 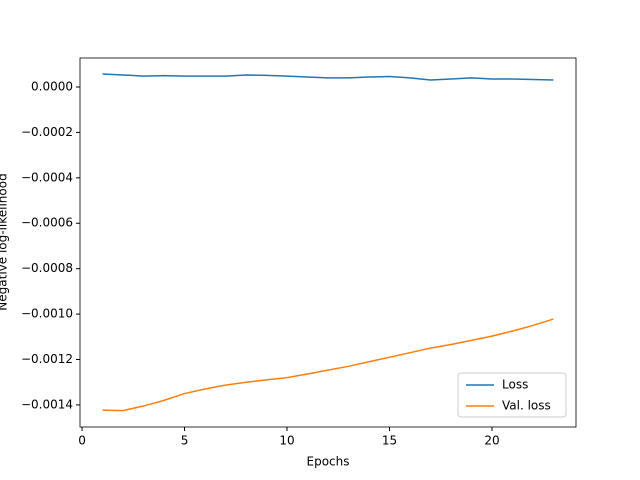 I want to click on y-tick-label: −0.0014, so click(x=47, y=404).